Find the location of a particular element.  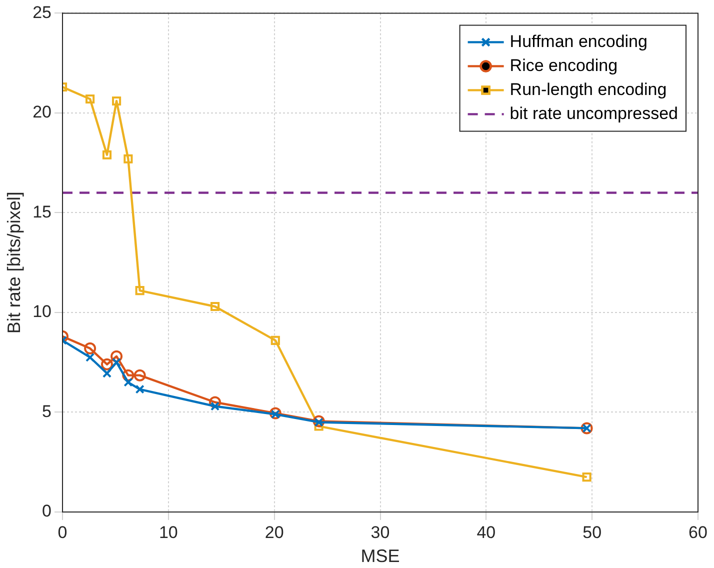

y-tick-label: 0 is located at coordinates (47, 511).